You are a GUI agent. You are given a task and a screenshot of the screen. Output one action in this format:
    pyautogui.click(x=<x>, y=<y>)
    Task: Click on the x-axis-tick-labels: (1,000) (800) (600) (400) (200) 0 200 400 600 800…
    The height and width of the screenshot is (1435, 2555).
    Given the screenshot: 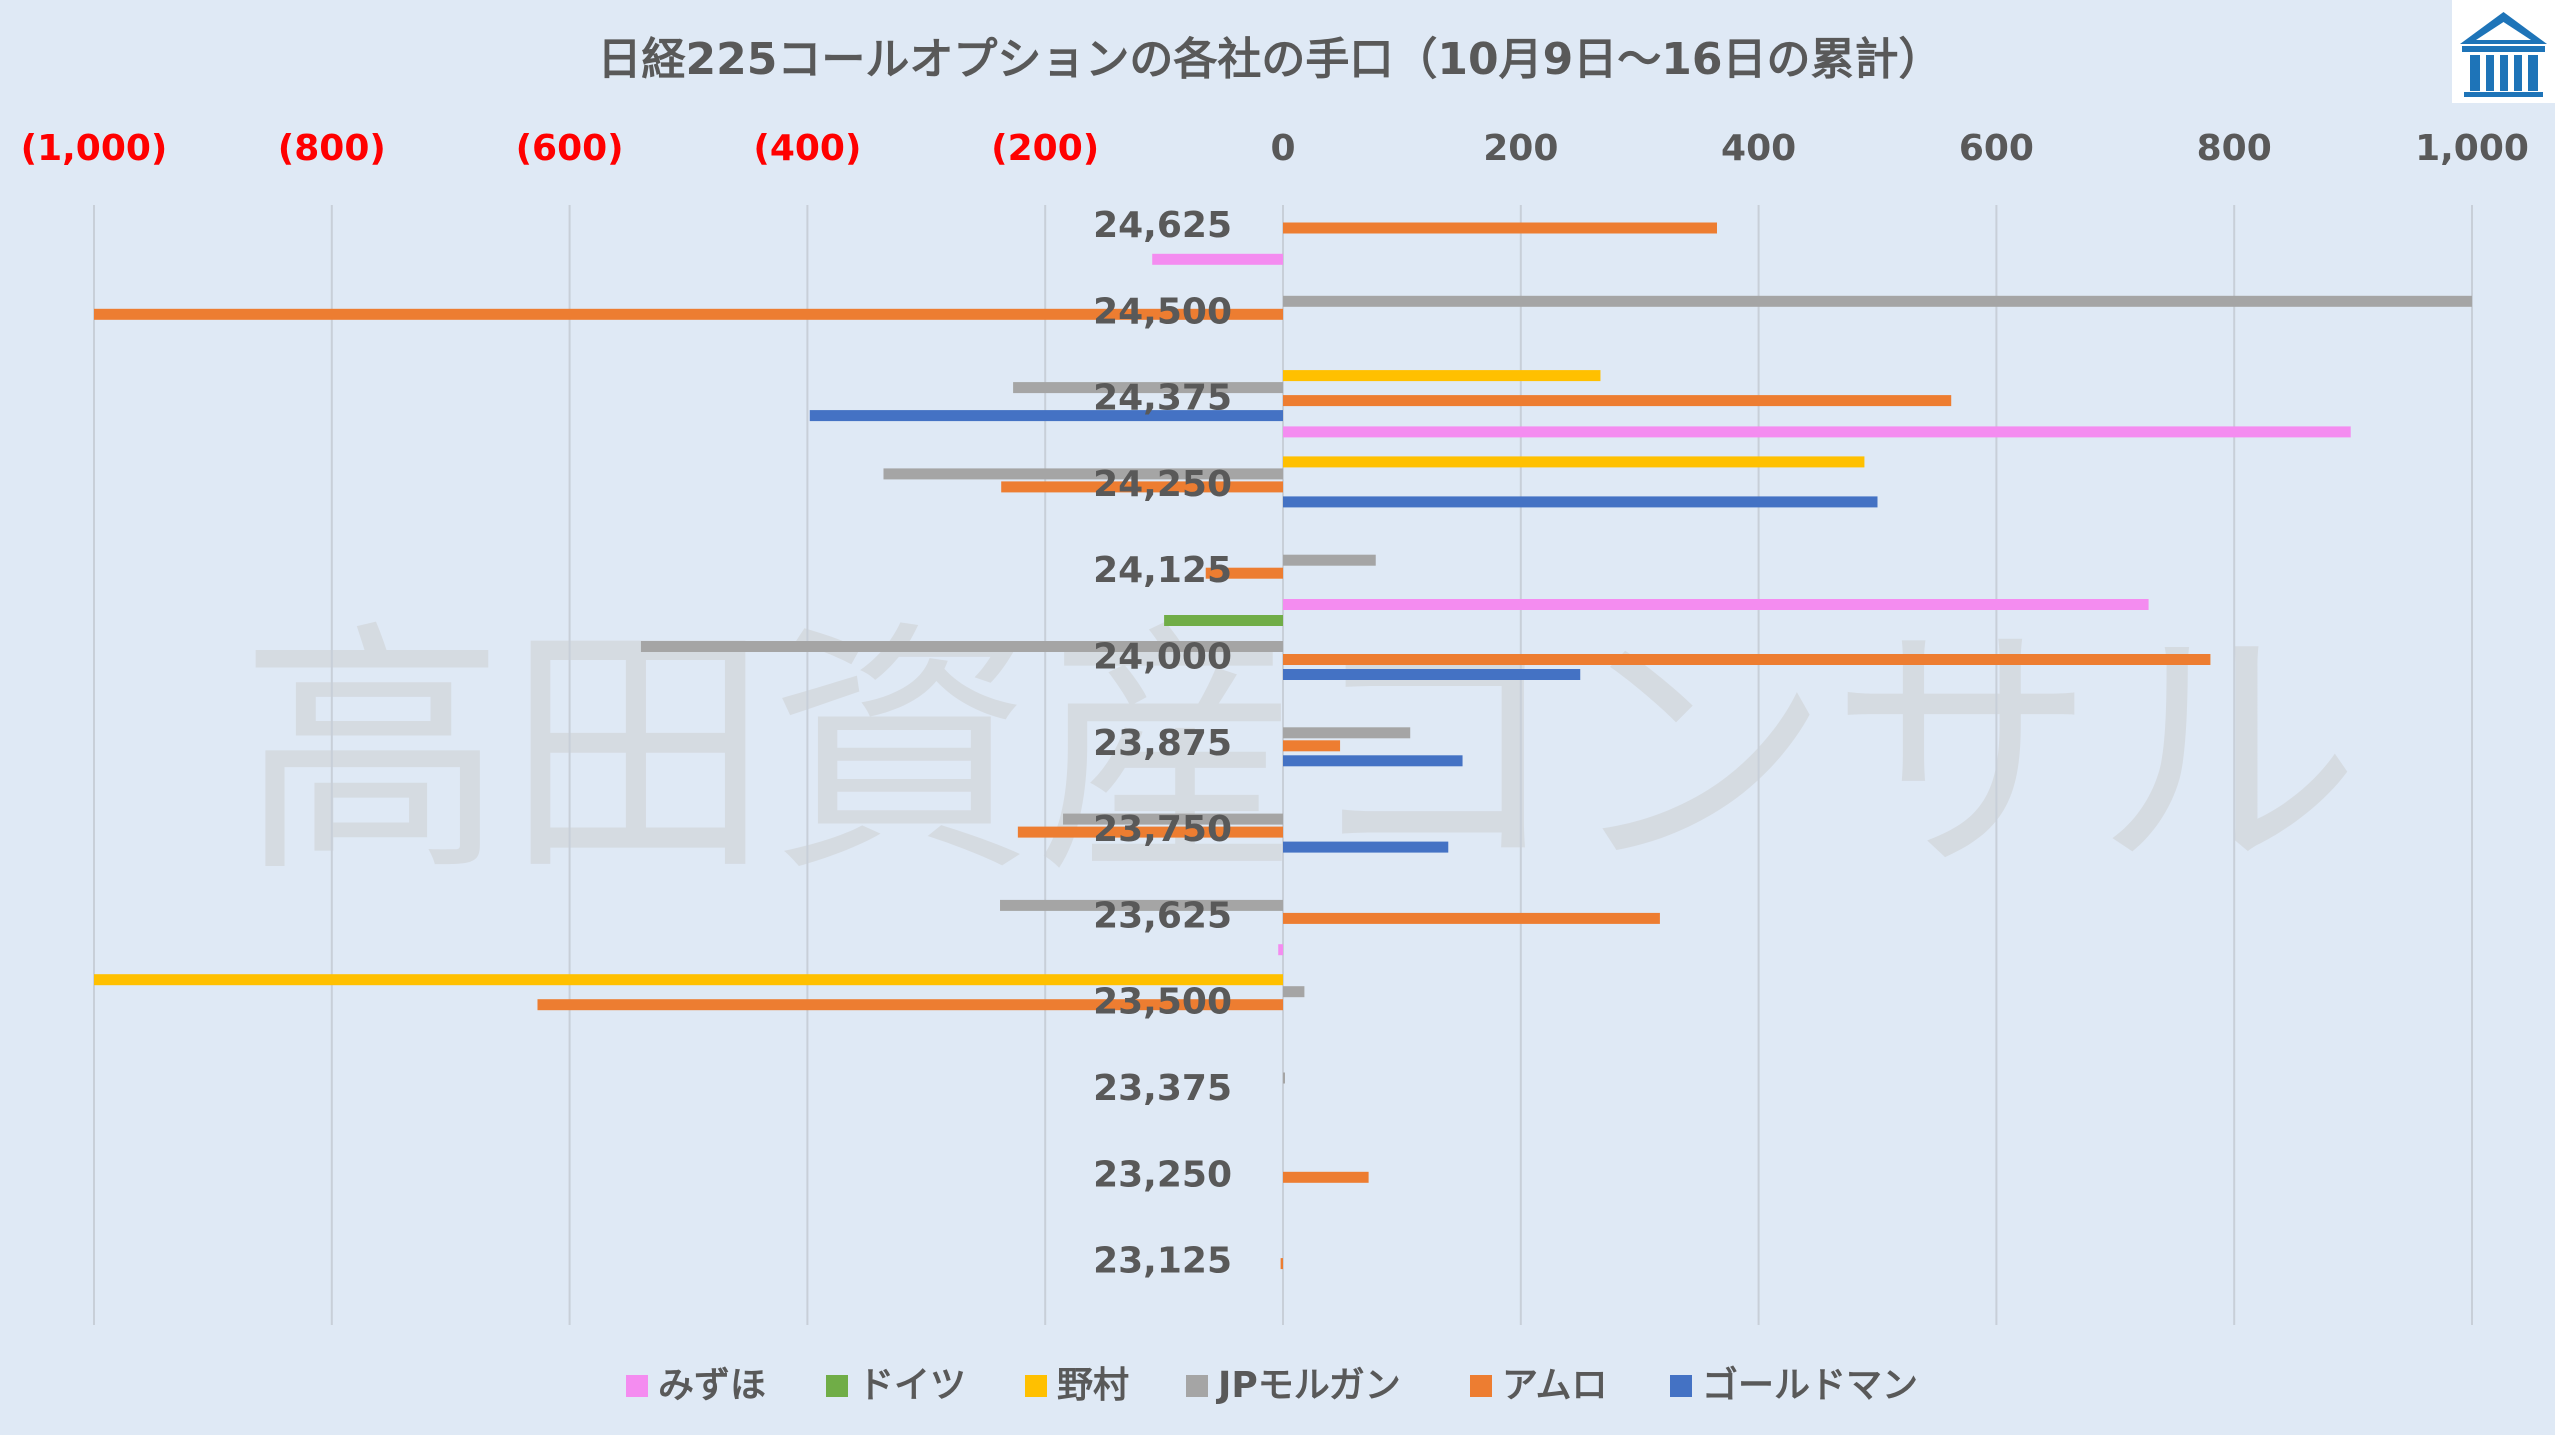 What is the action you would take?
    pyautogui.click(x=1275, y=148)
    